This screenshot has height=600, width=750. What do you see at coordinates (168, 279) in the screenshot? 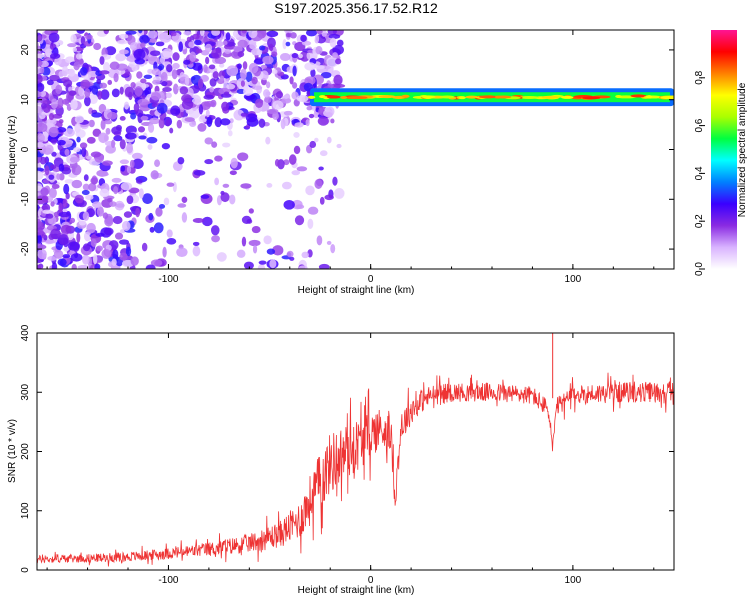
I see `x-tick-label: -100` at bounding box center [168, 279].